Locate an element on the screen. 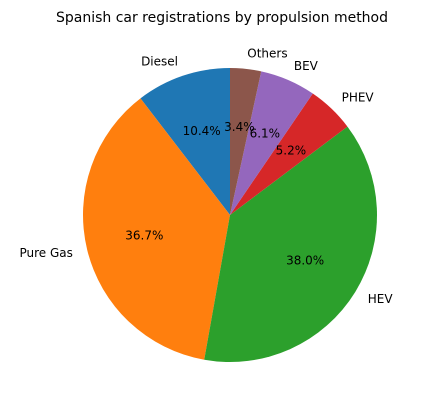  pie-slice-others is located at coordinates (246, 141).